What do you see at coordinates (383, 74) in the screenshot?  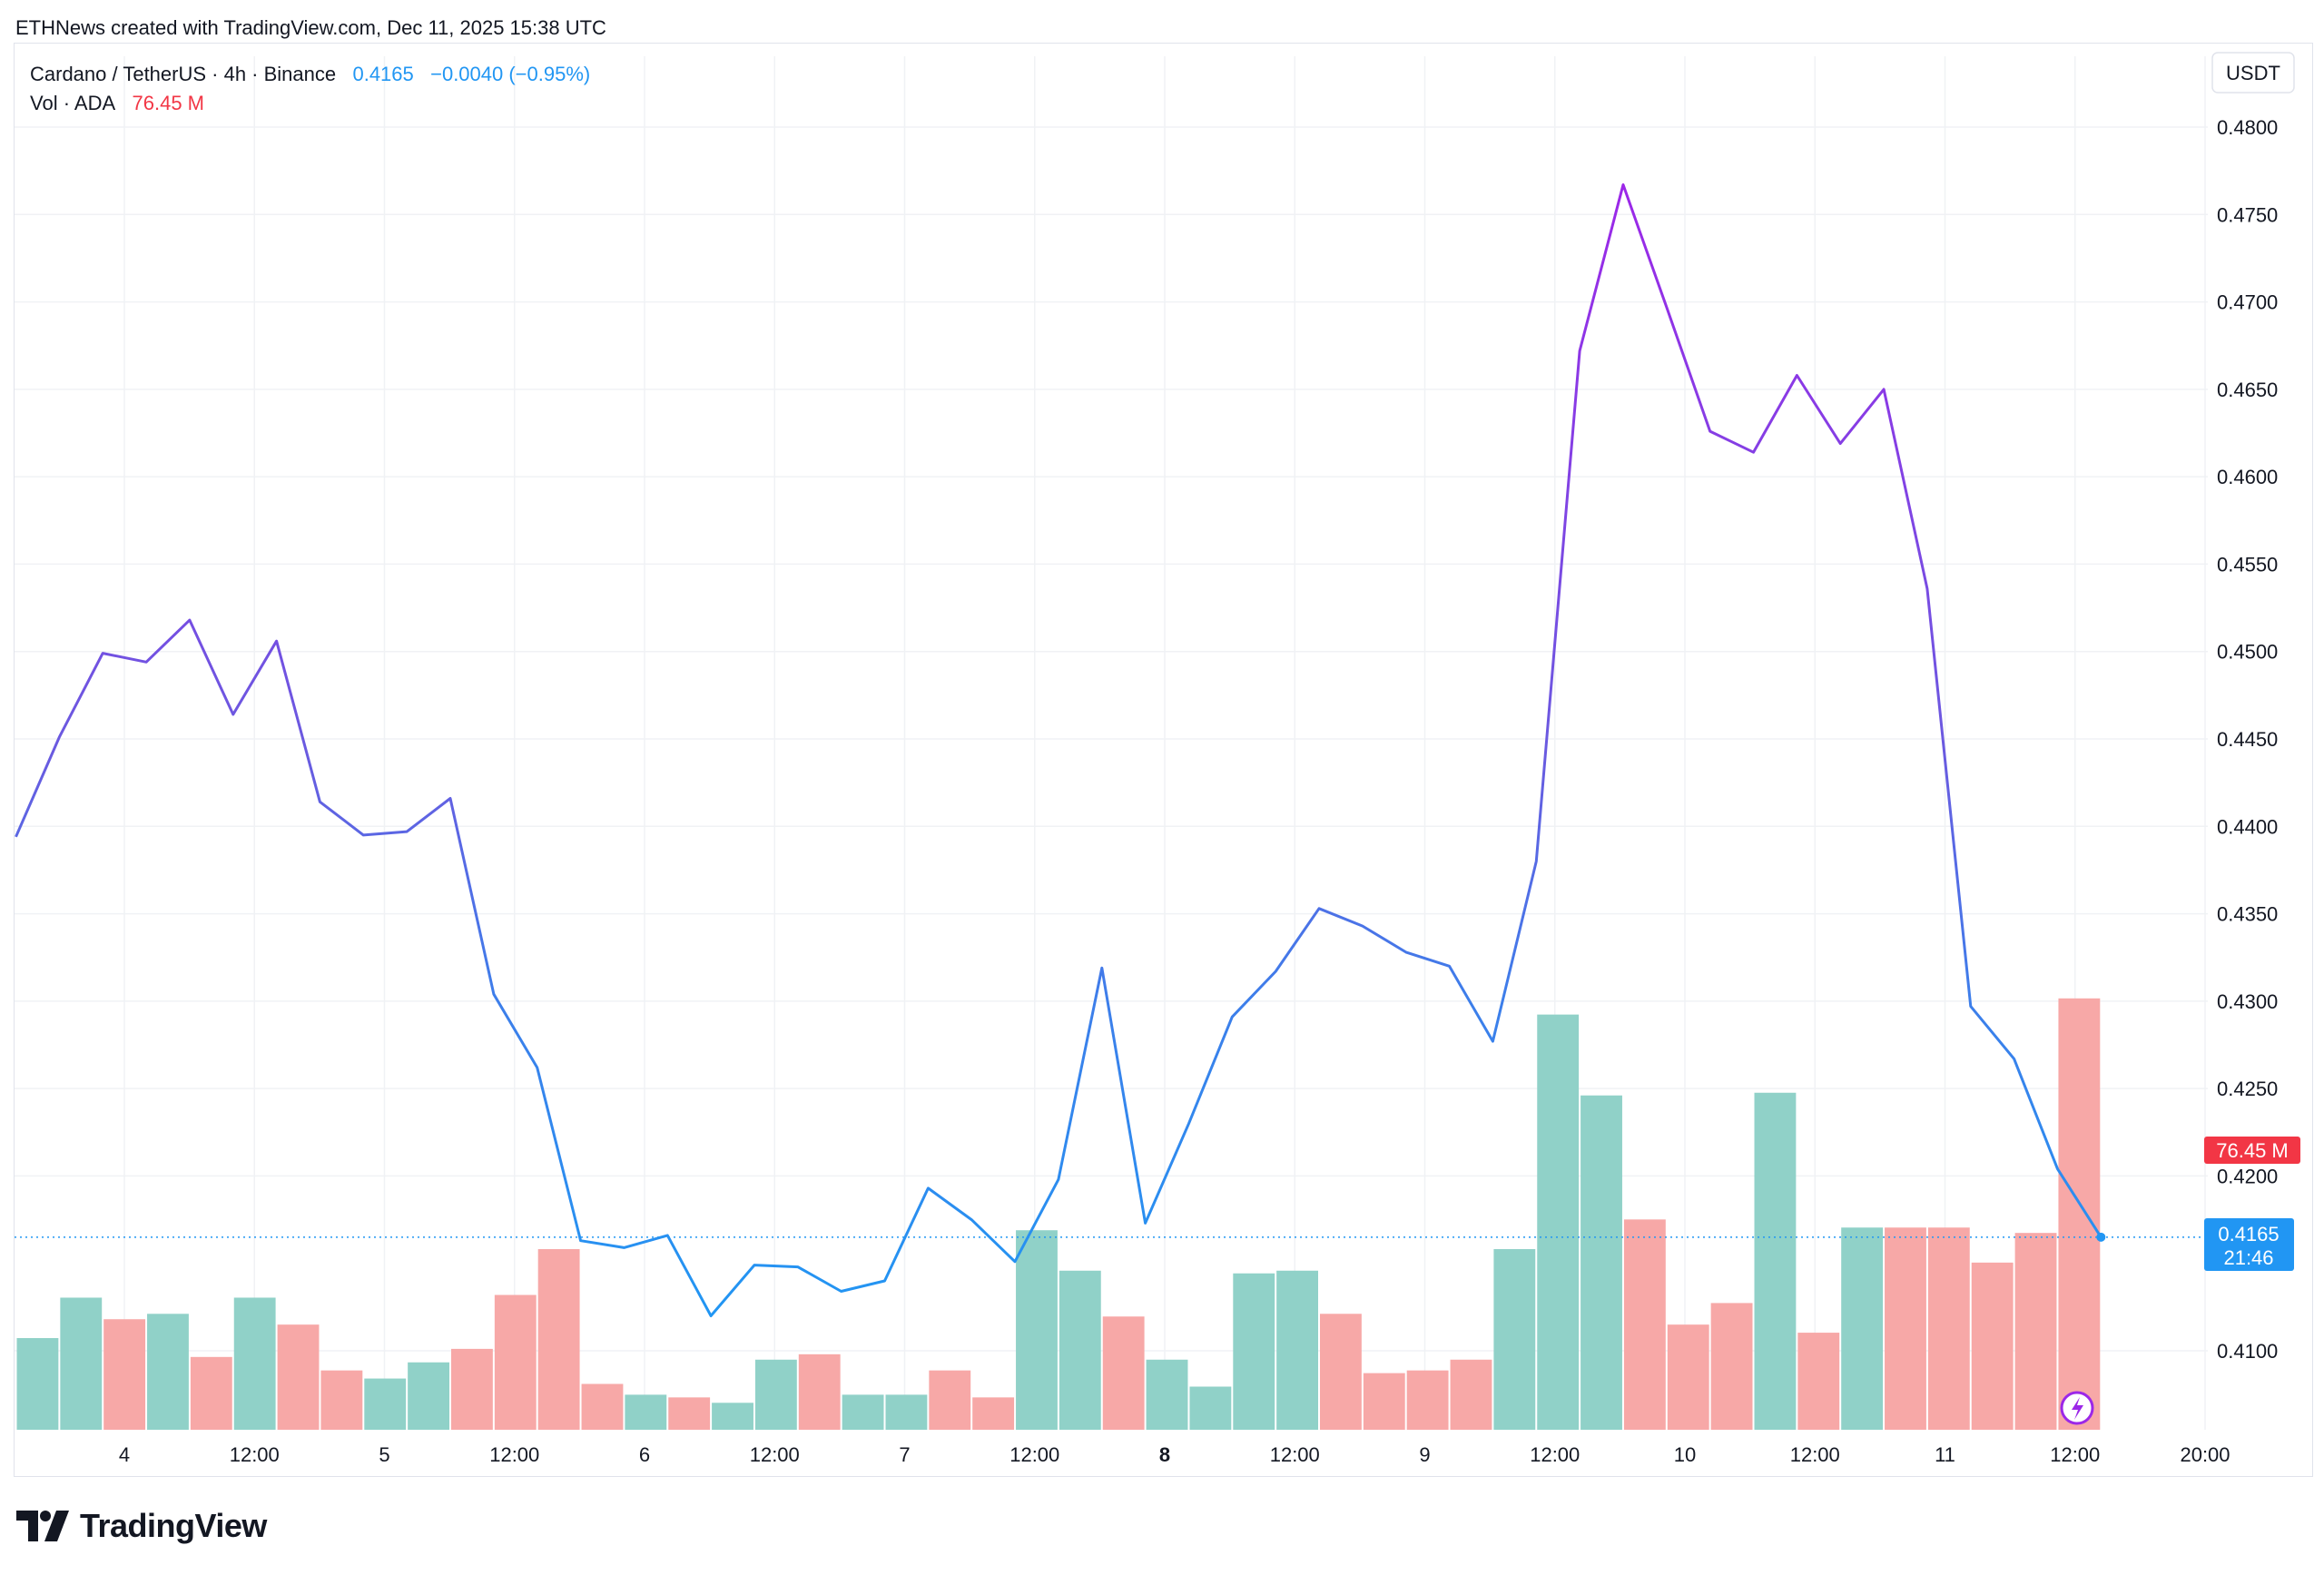 I see `last-price: 0.4165` at bounding box center [383, 74].